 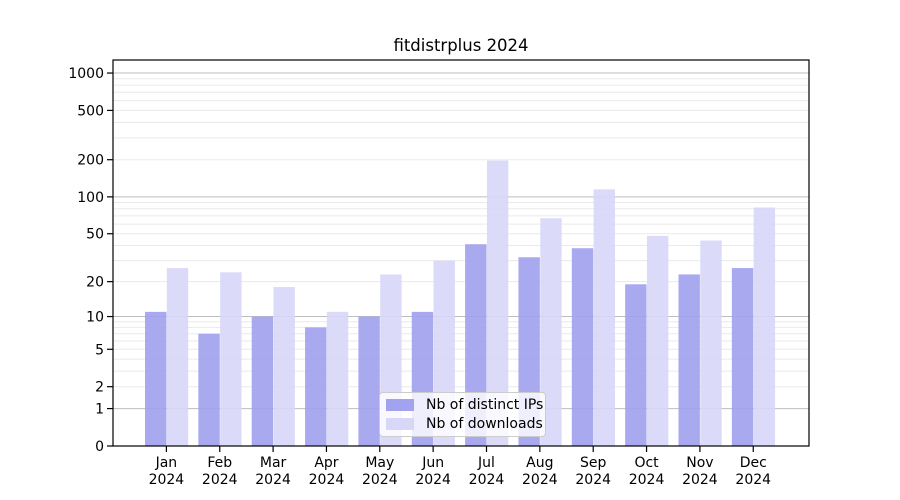 What do you see at coordinates (95, 235) in the screenshot?
I see `y-tick-label: 50` at bounding box center [95, 235].